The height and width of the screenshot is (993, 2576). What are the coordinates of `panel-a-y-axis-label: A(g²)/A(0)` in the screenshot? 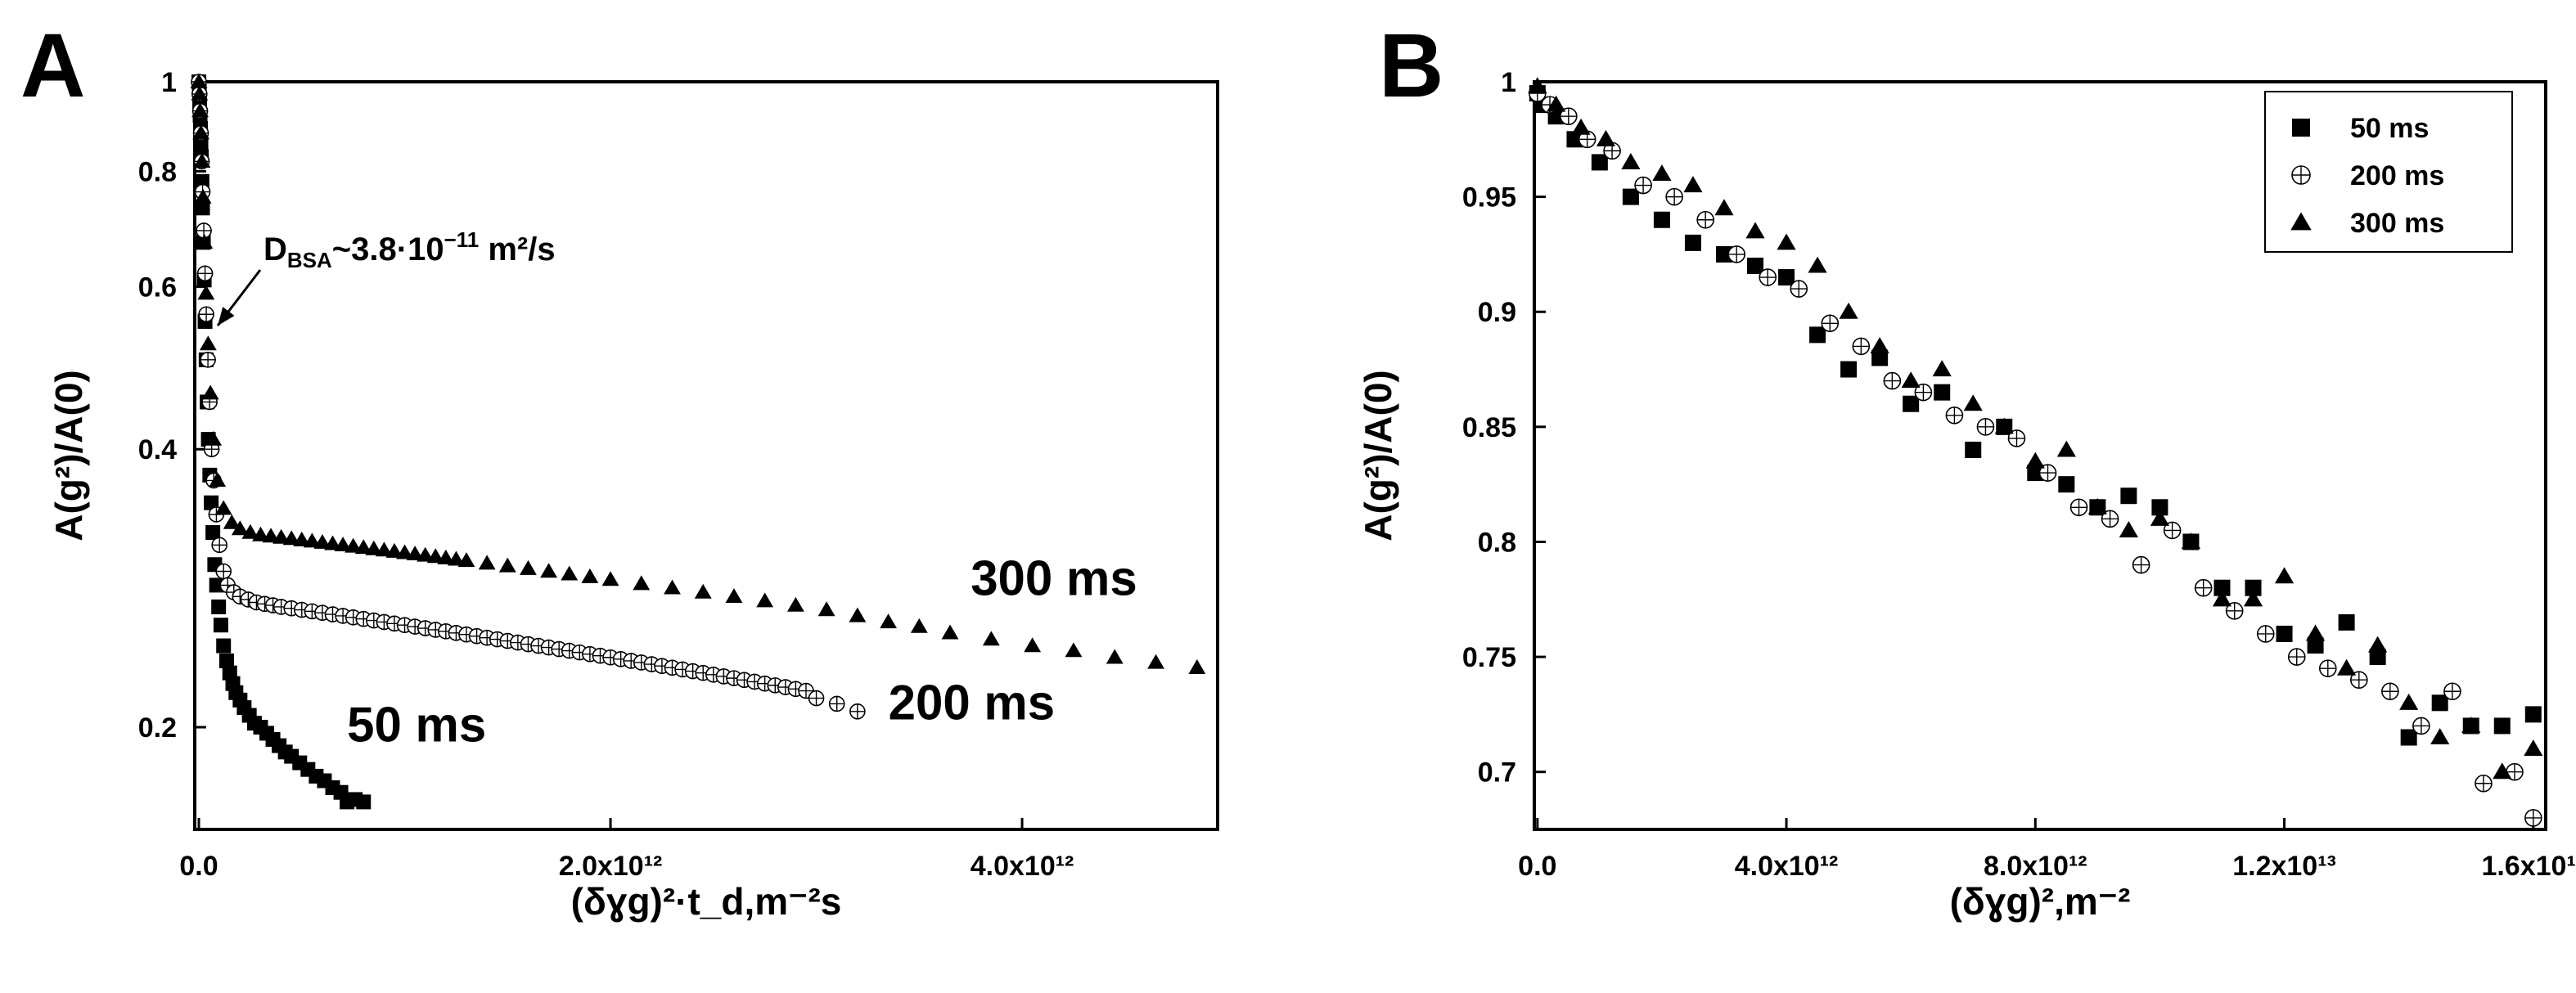 It's located at (68, 455).